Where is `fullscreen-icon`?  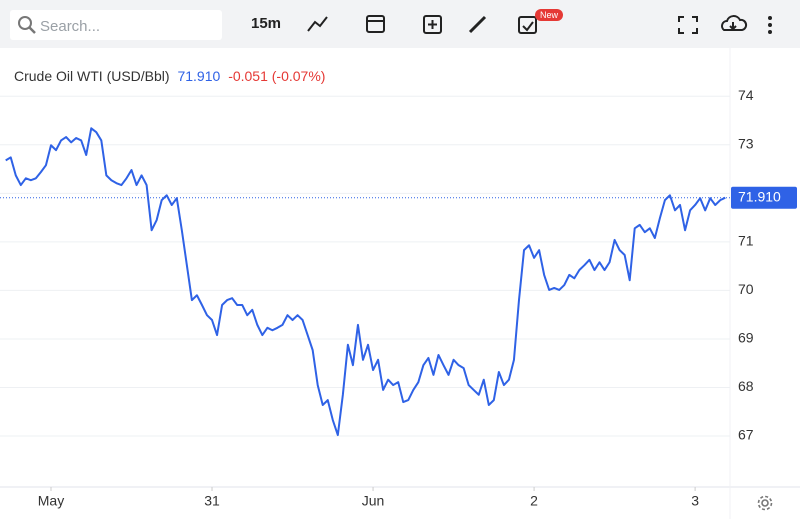 fullscreen-icon is located at coordinates (688, 25).